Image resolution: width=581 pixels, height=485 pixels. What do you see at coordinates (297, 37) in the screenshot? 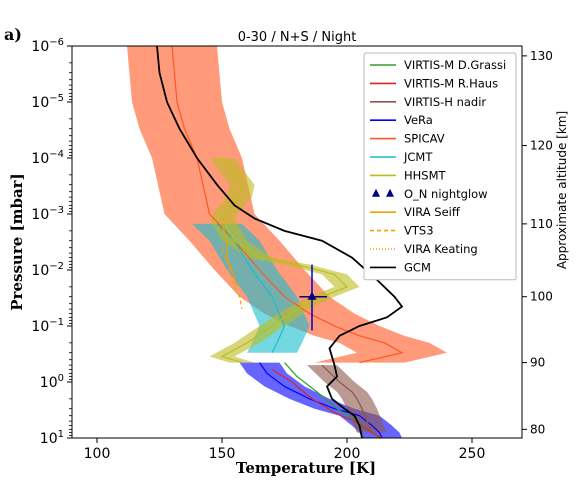
I see `chart-title: 0-30 / N+S / Night` at bounding box center [297, 37].